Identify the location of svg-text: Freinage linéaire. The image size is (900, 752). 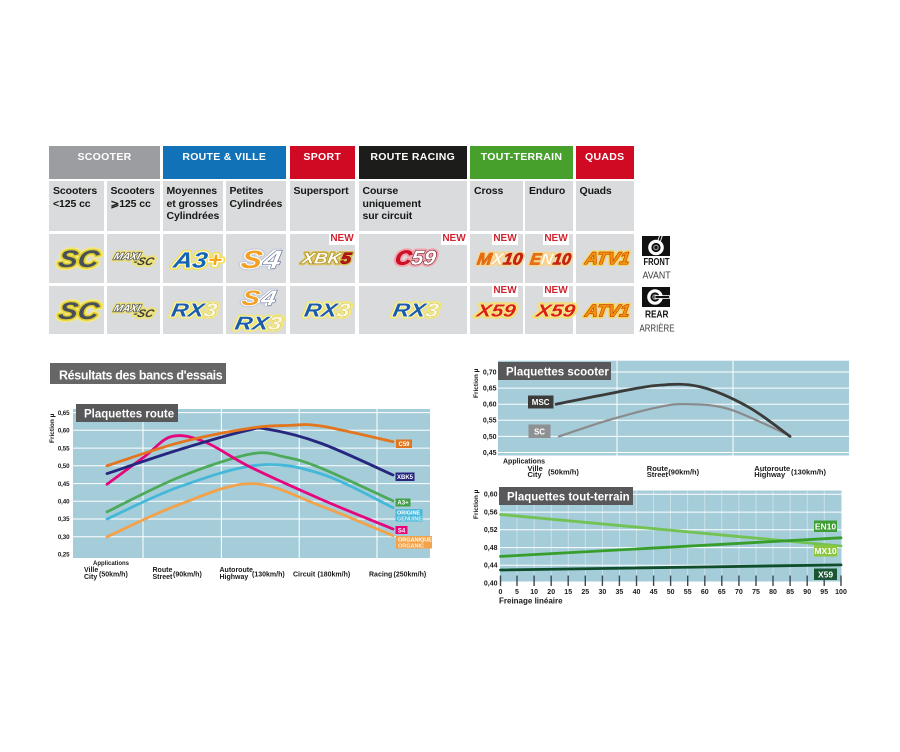
(531, 601).